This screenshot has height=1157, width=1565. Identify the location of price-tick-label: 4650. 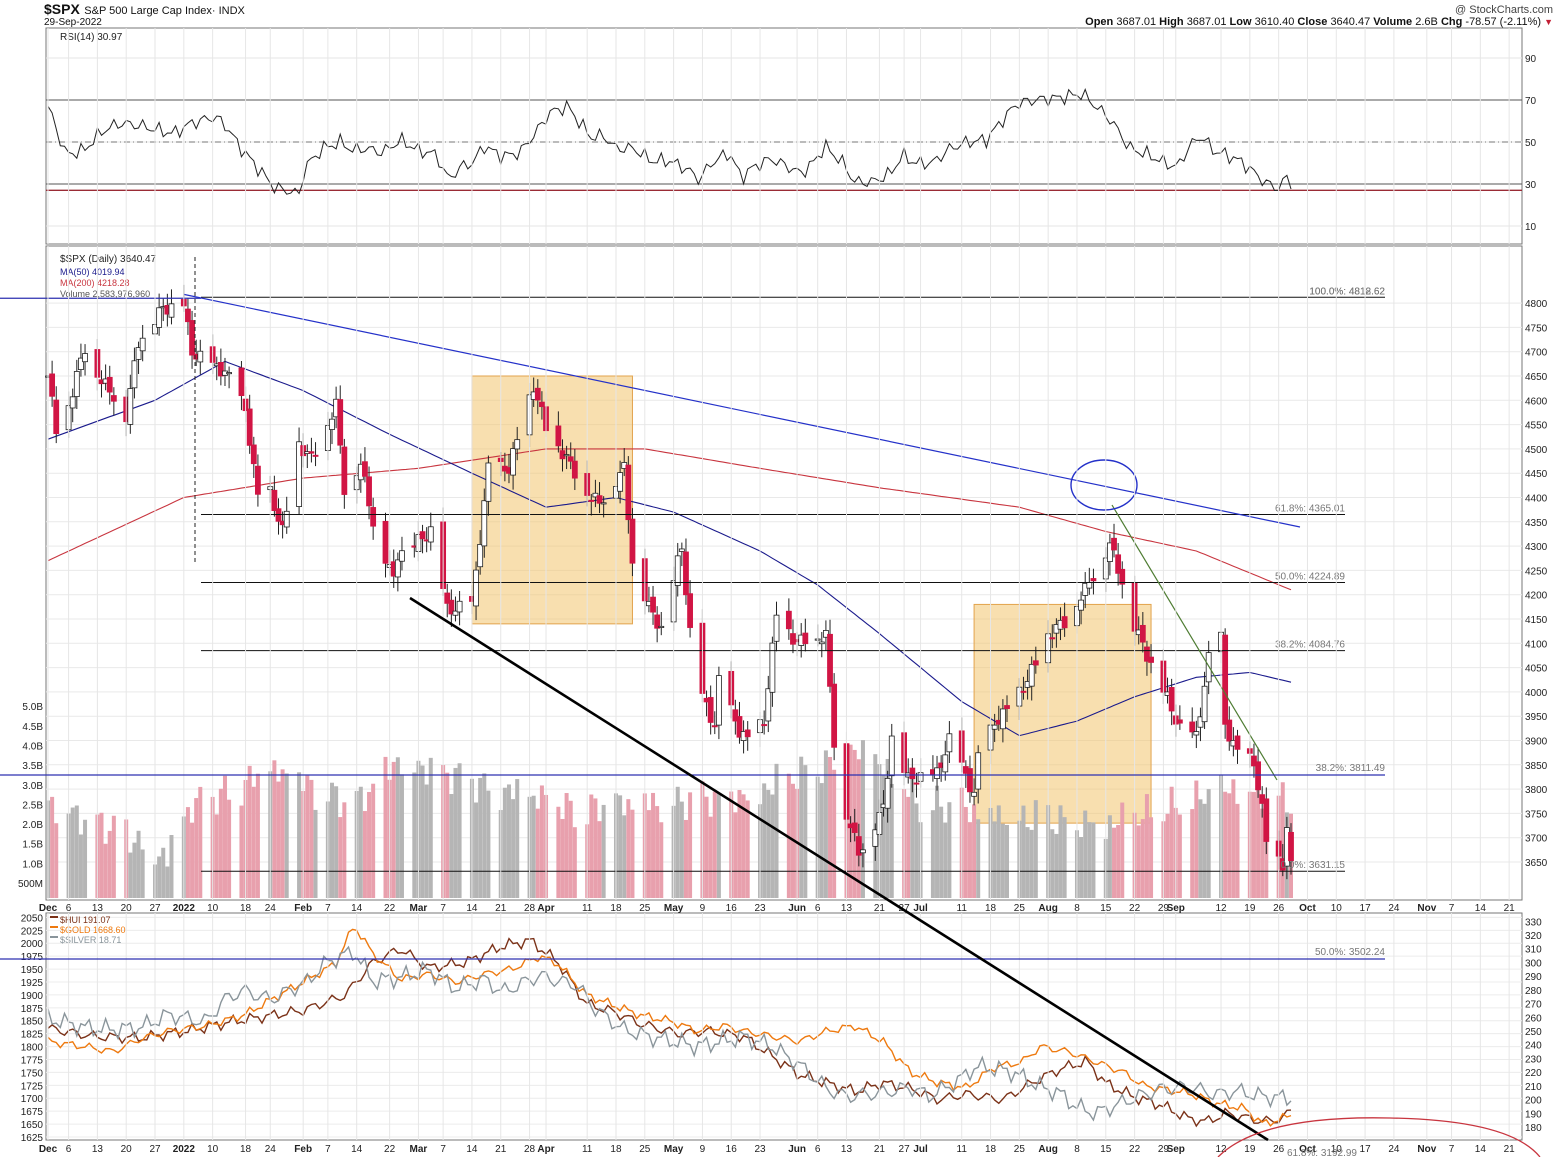
(1536, 377).